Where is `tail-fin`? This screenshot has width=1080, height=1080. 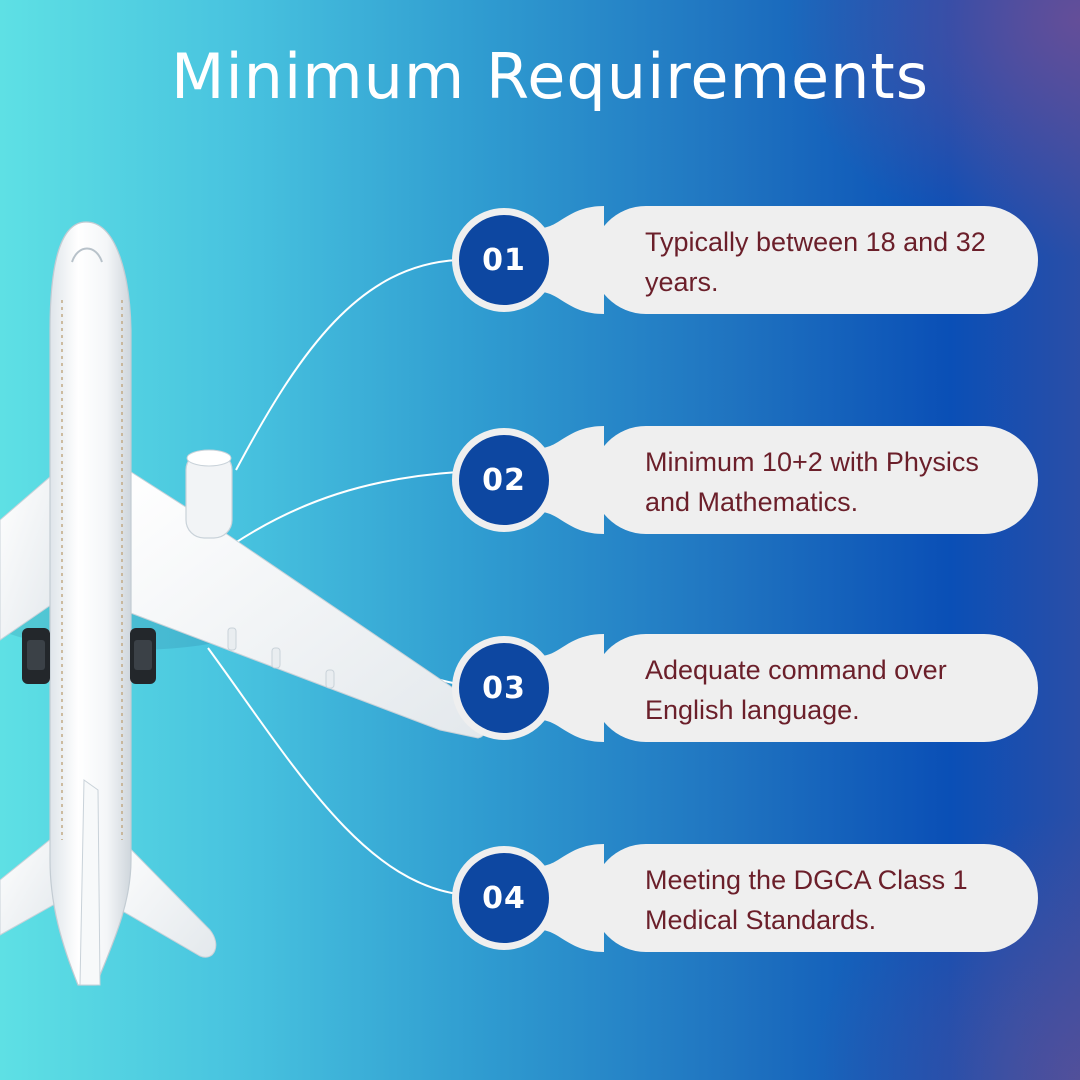
tail-fin is located at coordinates (90, 882).